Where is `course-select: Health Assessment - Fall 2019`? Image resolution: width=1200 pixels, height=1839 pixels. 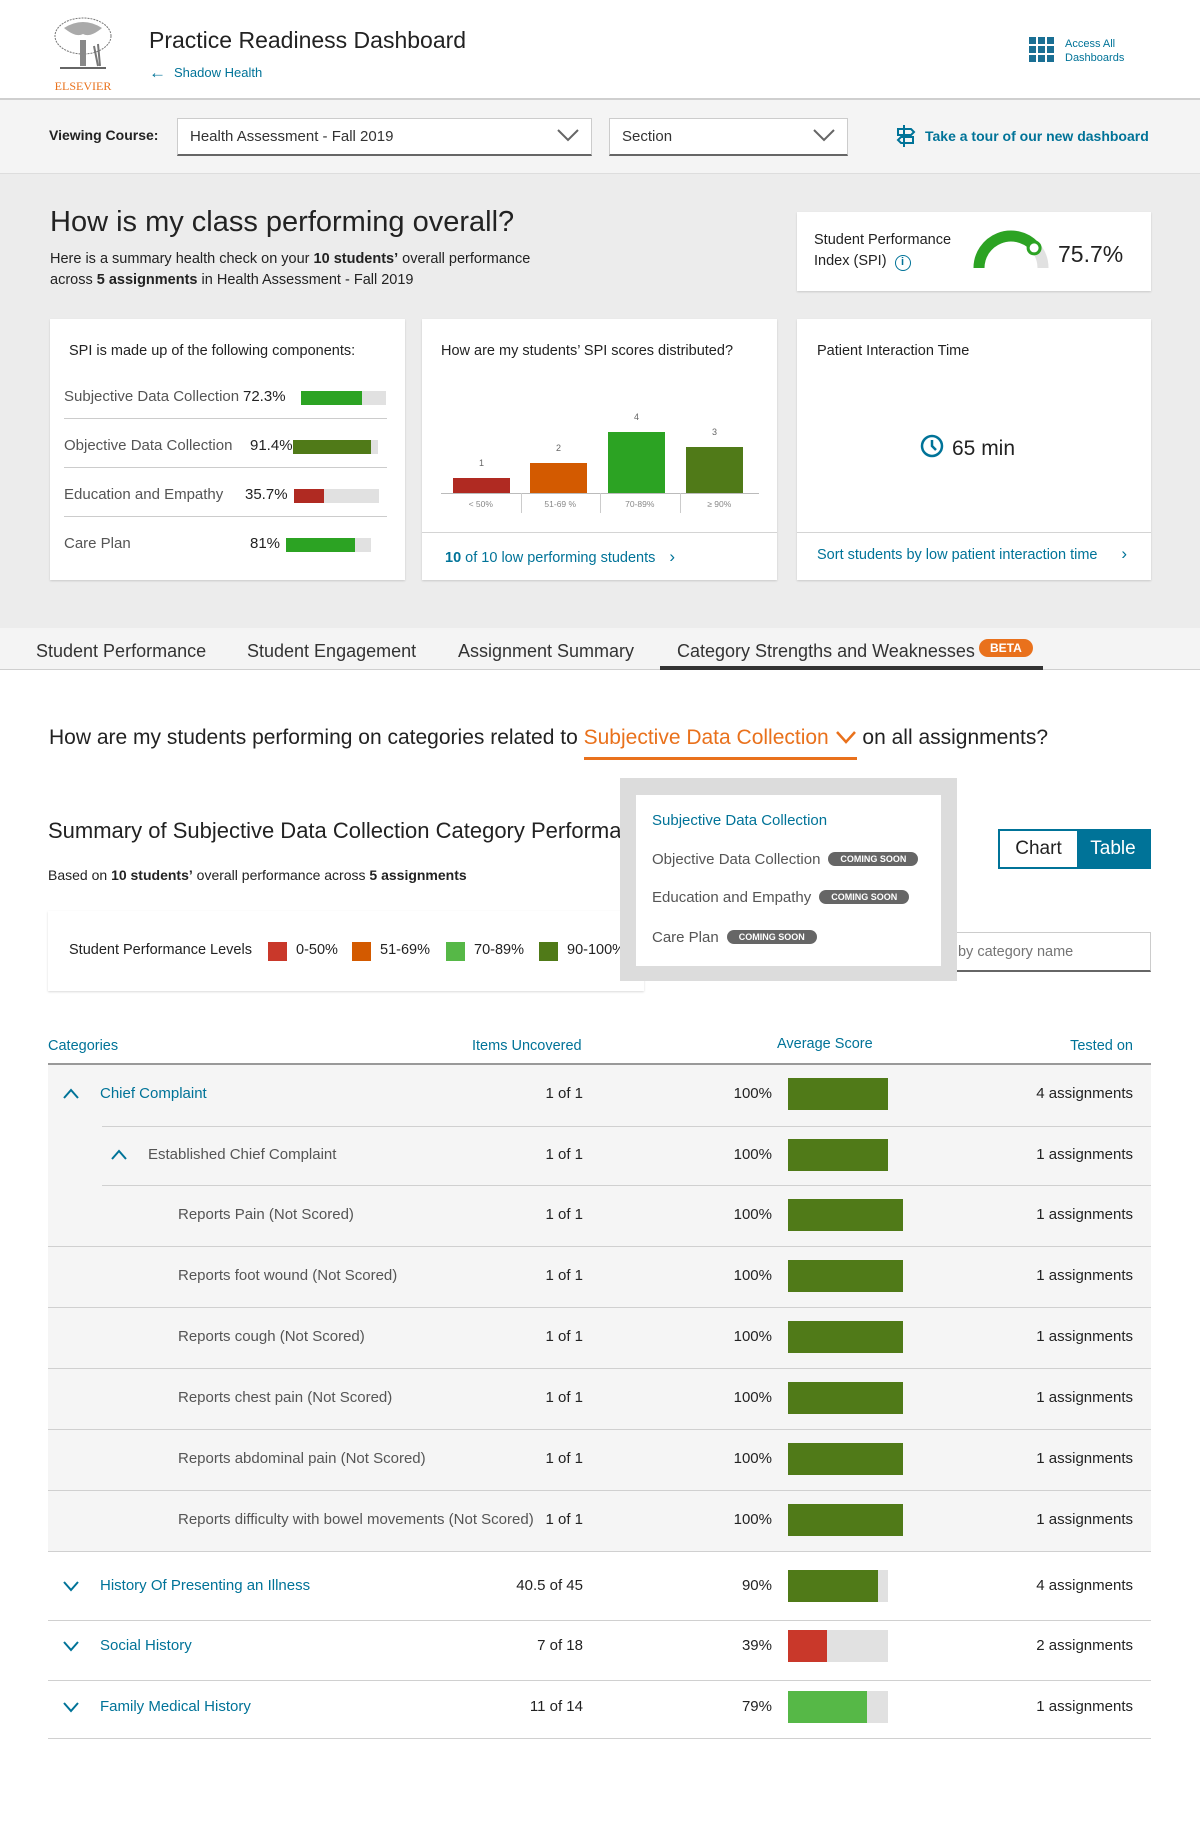 course-select: Health Assessment - Fall 2019 is located at coordinates (384, 137).